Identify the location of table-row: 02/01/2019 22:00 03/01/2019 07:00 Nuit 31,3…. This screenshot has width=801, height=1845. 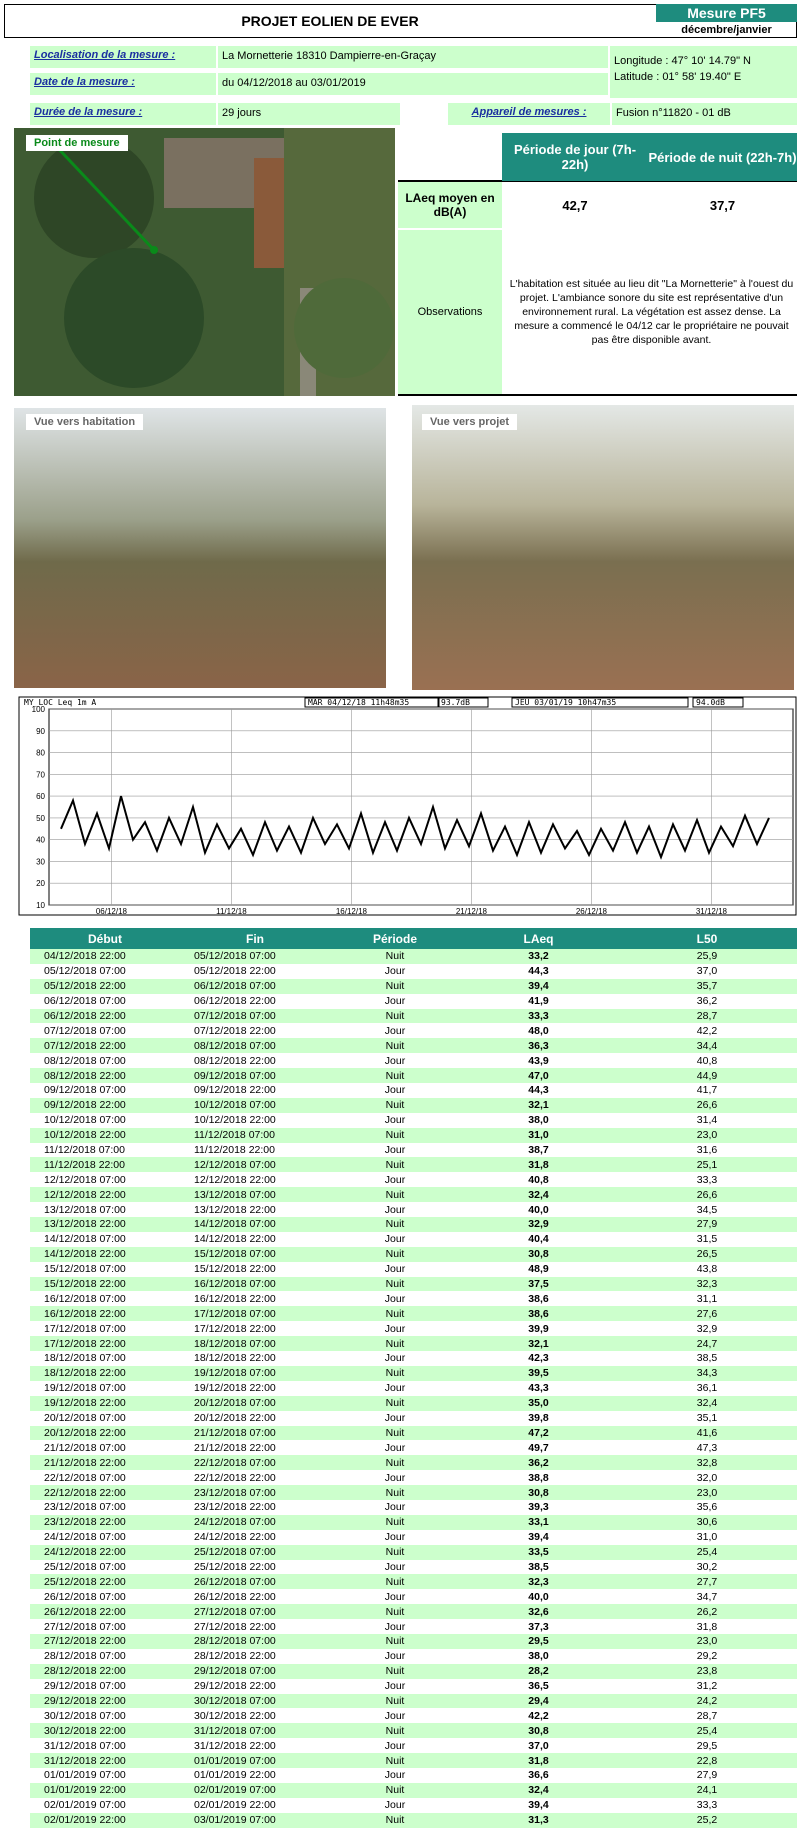
(413, 1820).